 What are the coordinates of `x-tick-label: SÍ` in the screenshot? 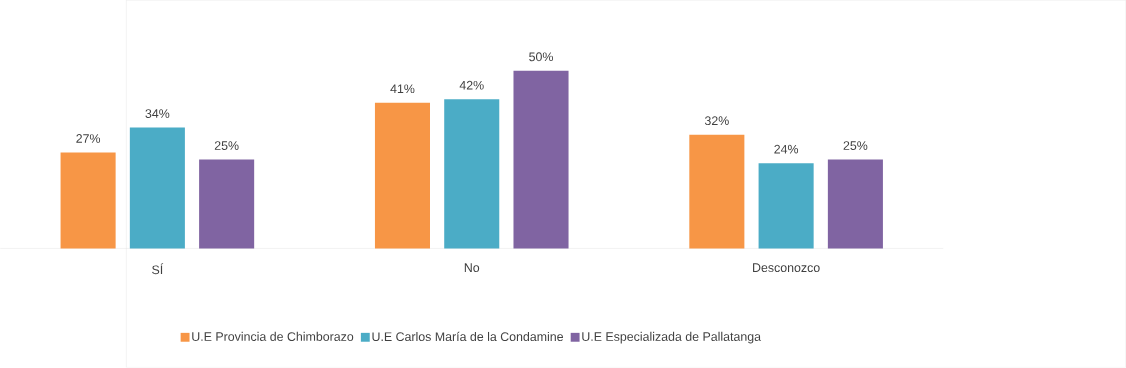 It's located at (158, 269).